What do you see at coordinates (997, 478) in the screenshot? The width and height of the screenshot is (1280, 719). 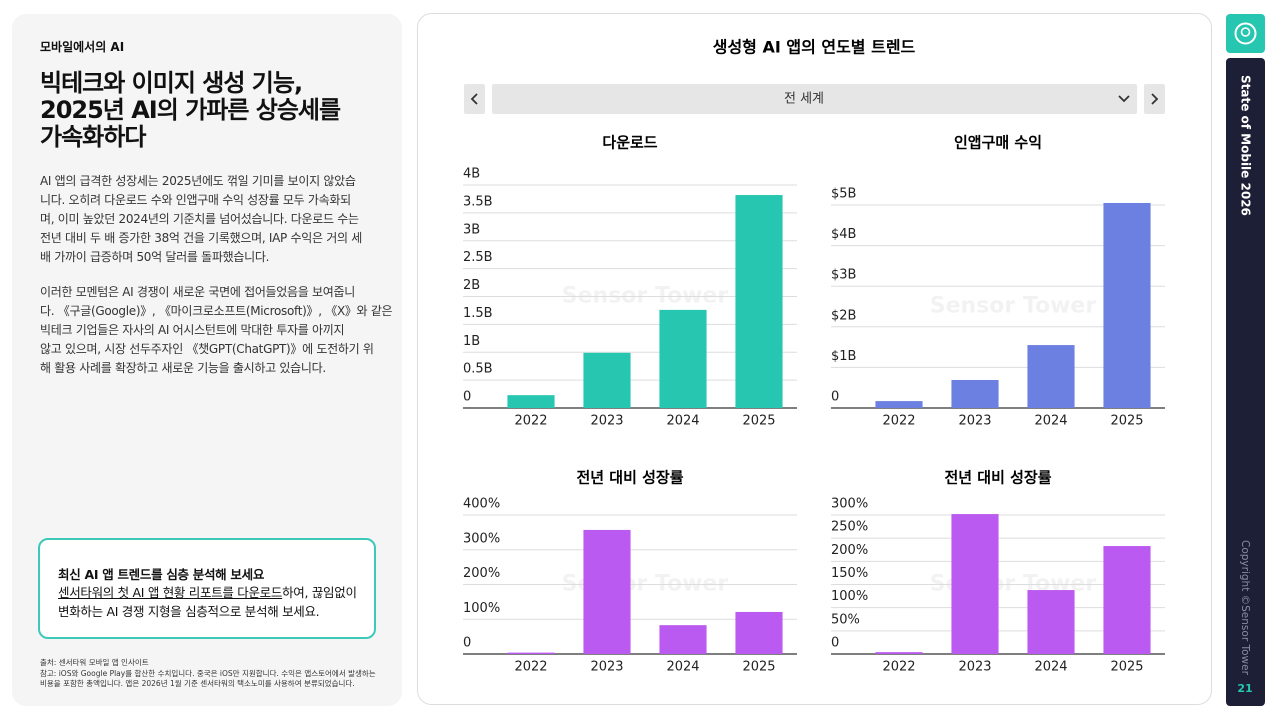 I see `chart-title: 전년 대비 성장률` at bounding box center [997, 478].